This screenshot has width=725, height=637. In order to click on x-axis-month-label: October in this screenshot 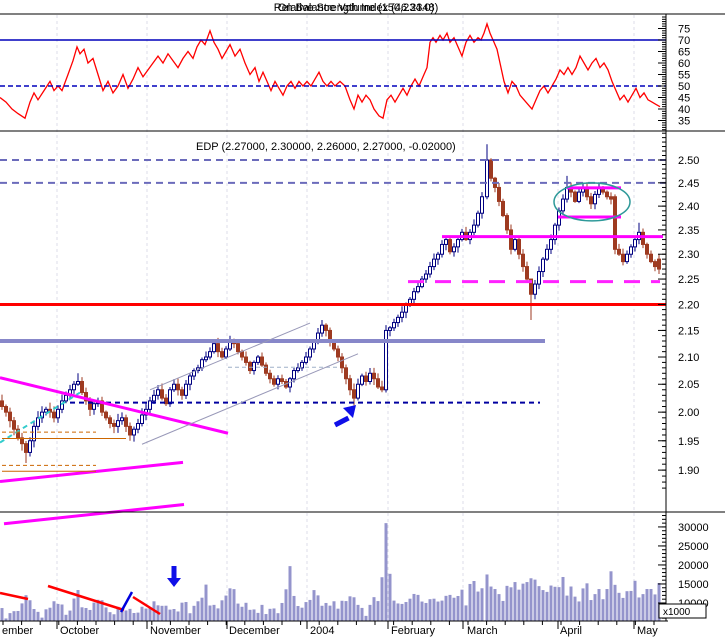, I will do `click(79, 631)`.